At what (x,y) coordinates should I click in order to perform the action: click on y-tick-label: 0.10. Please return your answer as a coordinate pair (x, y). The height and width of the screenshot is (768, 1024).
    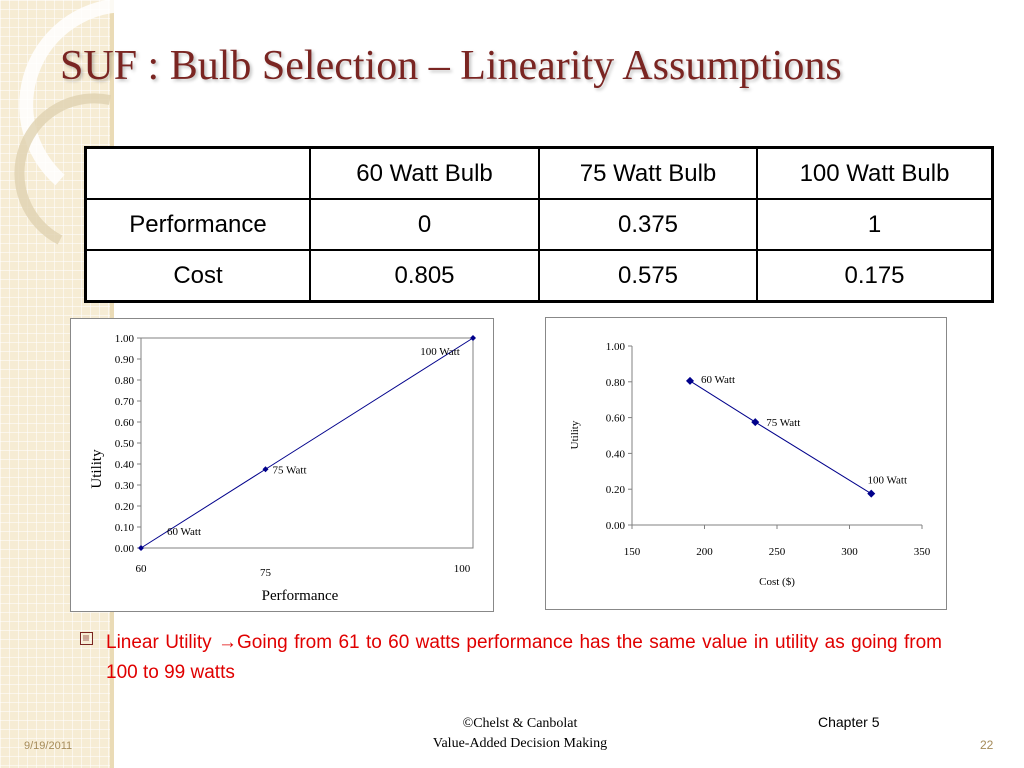
    Looking at the image, I should click on (125, 528).